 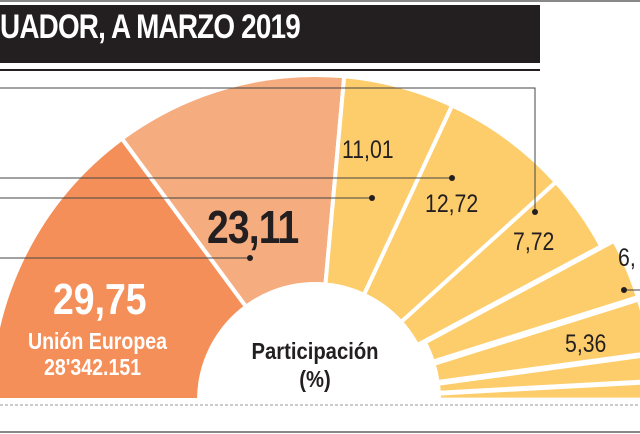 I want to click on slice-label: 6,, so click(x=627, y=258).